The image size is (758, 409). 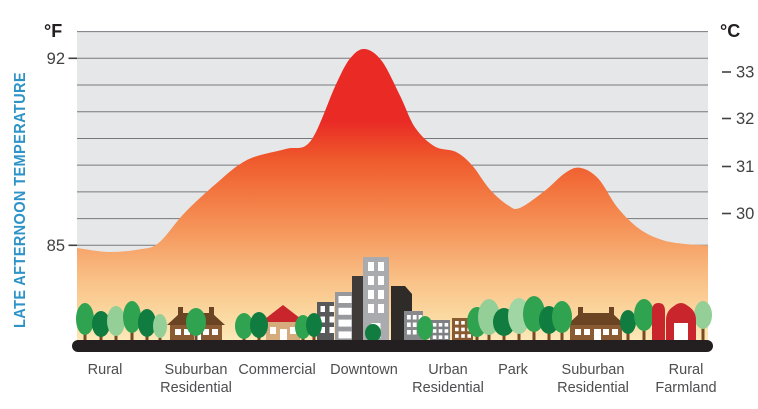 I want to click on x-label-suburban-2-line1: Suburban, so click(x=593, y=370).